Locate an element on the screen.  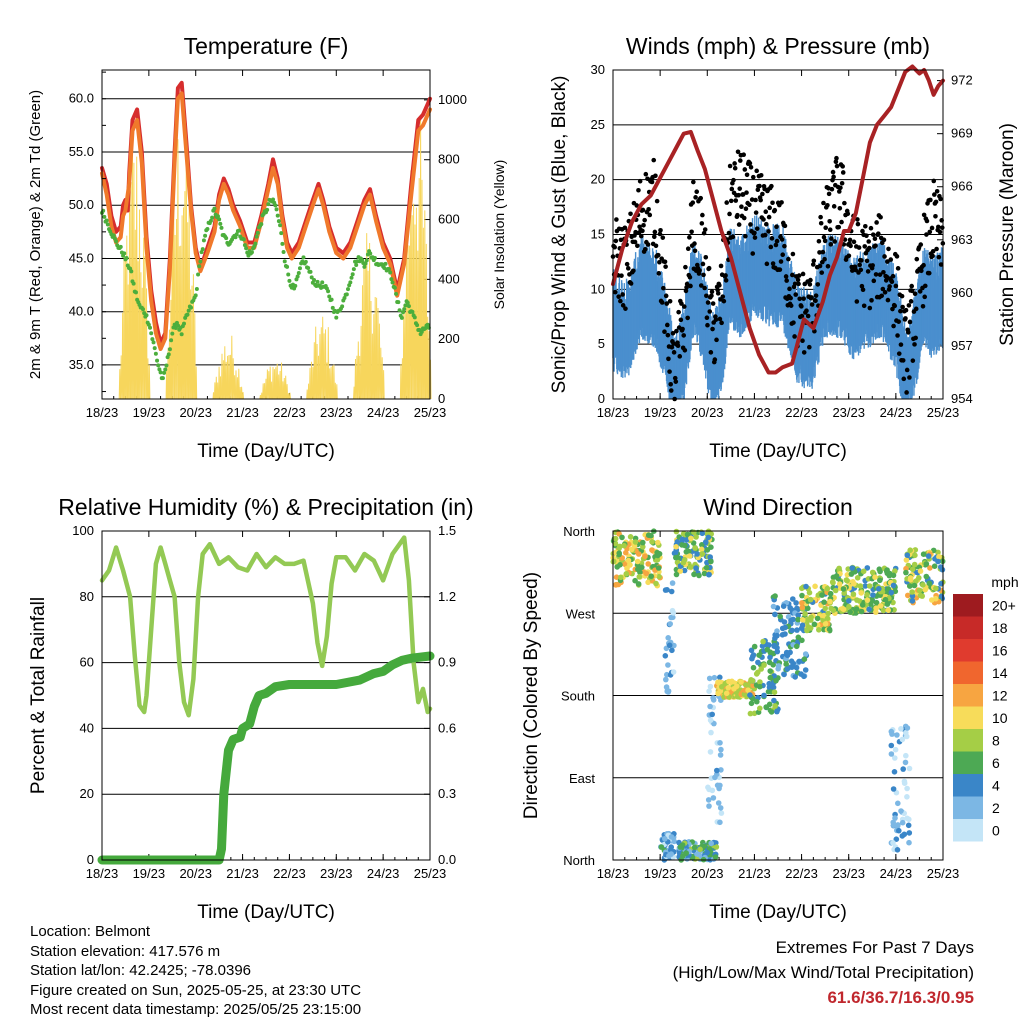
colorbar-label: 12 is located at coordinates (1000, 695).